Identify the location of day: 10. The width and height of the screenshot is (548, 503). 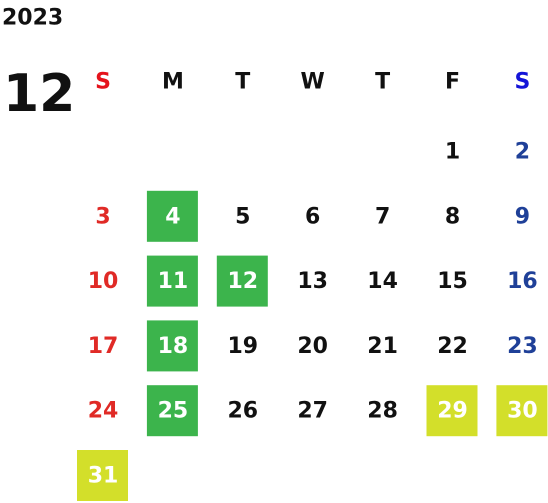
(103, 281).